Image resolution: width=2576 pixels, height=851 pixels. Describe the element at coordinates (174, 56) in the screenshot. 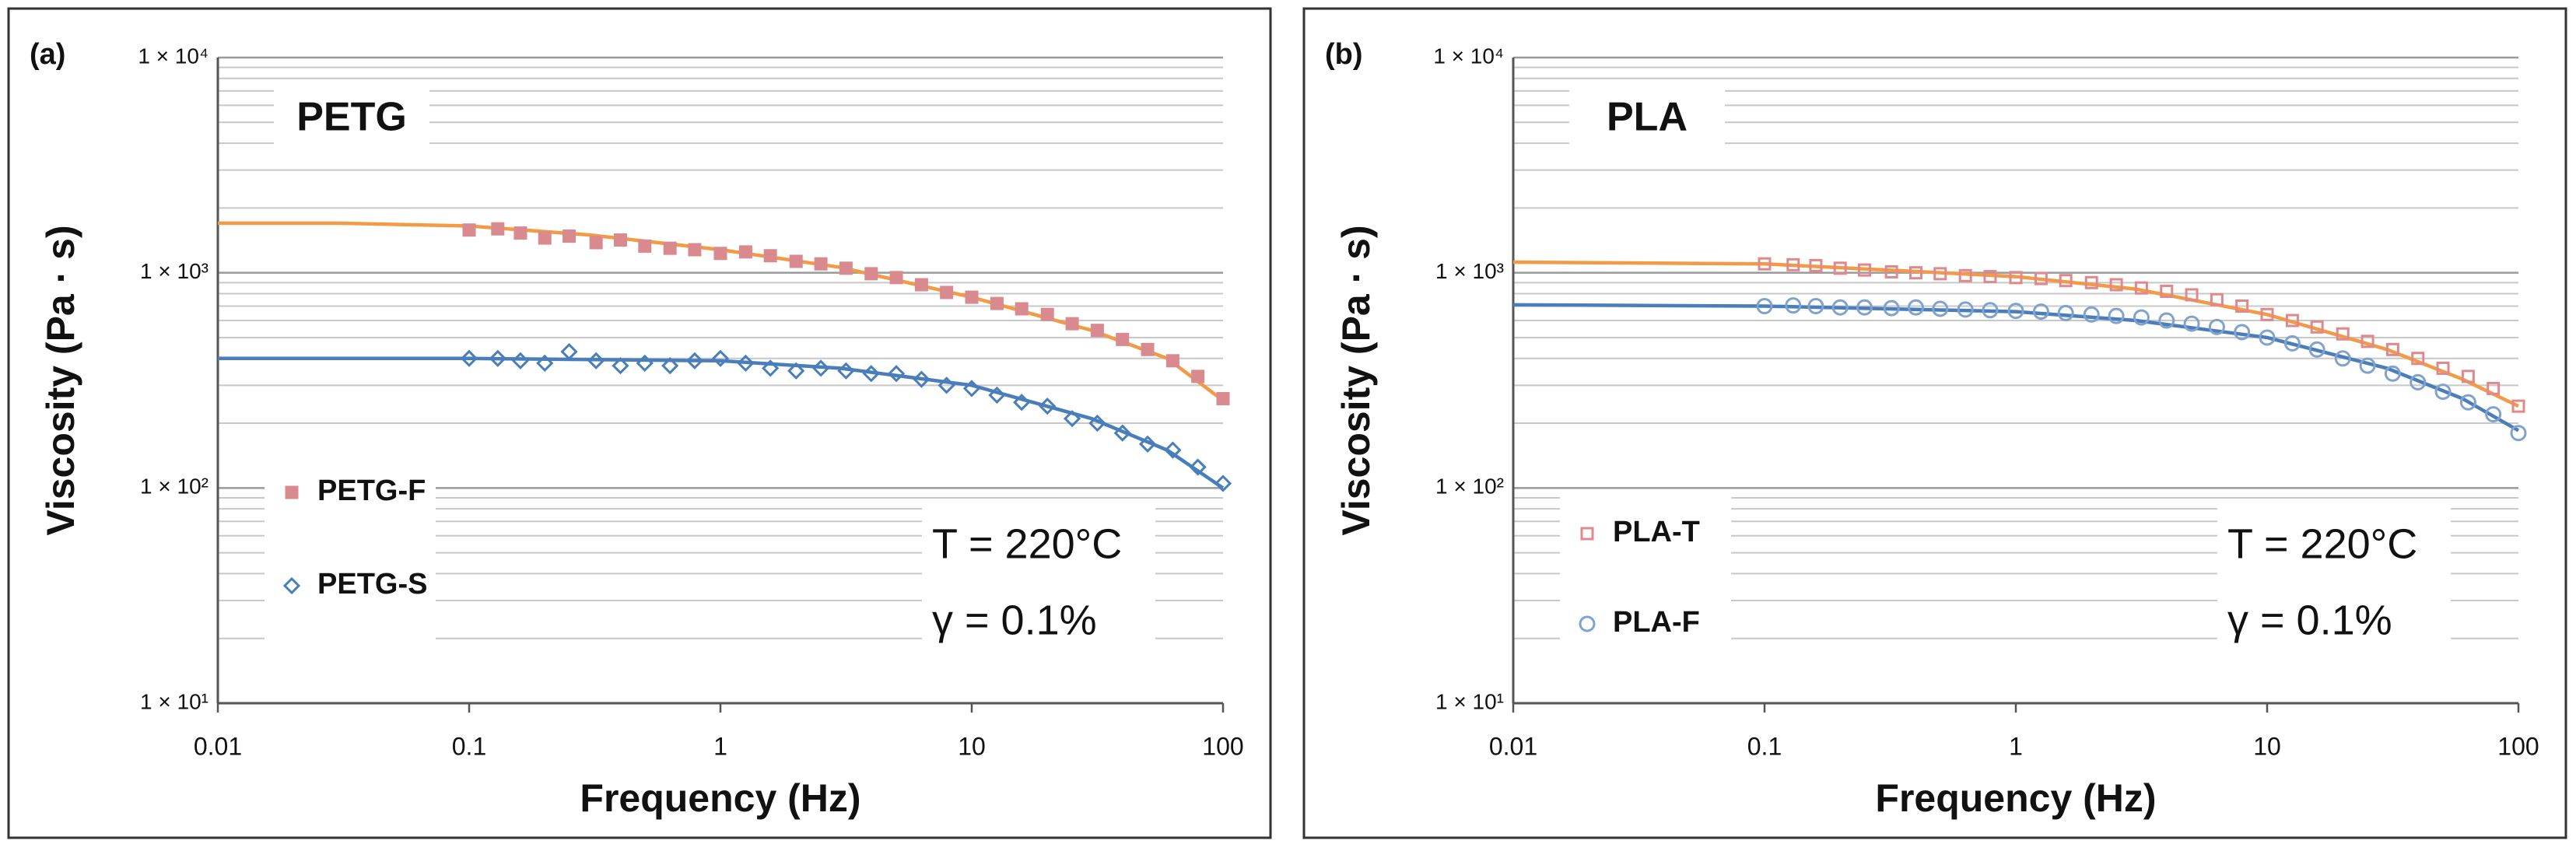

I see `y-tick-label: 1 × 10⁴` at that location.